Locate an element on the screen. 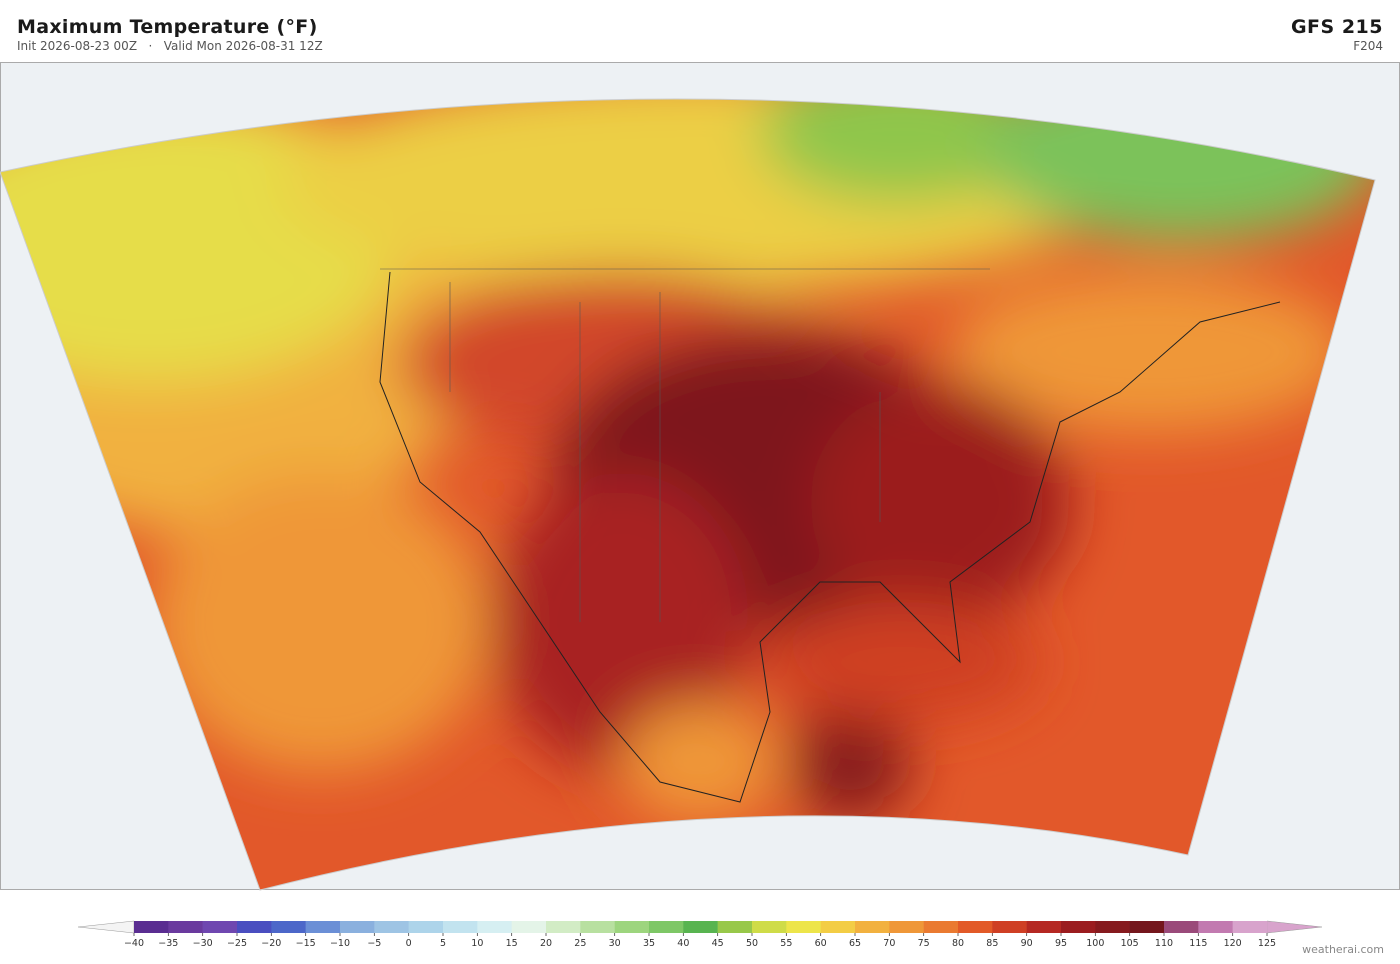  tick-label: 25 is located at coordinates (580, 943).